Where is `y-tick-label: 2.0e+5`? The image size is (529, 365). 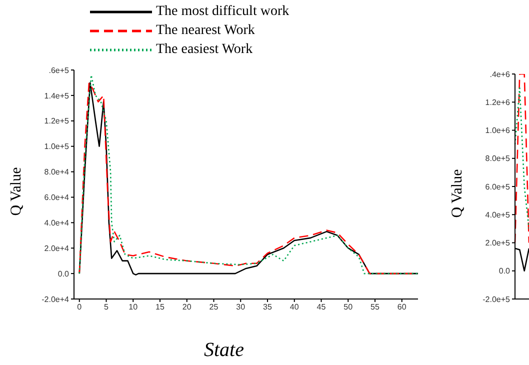 y-tick-label: 2.0e+5 is located at coordinates (498, 243).